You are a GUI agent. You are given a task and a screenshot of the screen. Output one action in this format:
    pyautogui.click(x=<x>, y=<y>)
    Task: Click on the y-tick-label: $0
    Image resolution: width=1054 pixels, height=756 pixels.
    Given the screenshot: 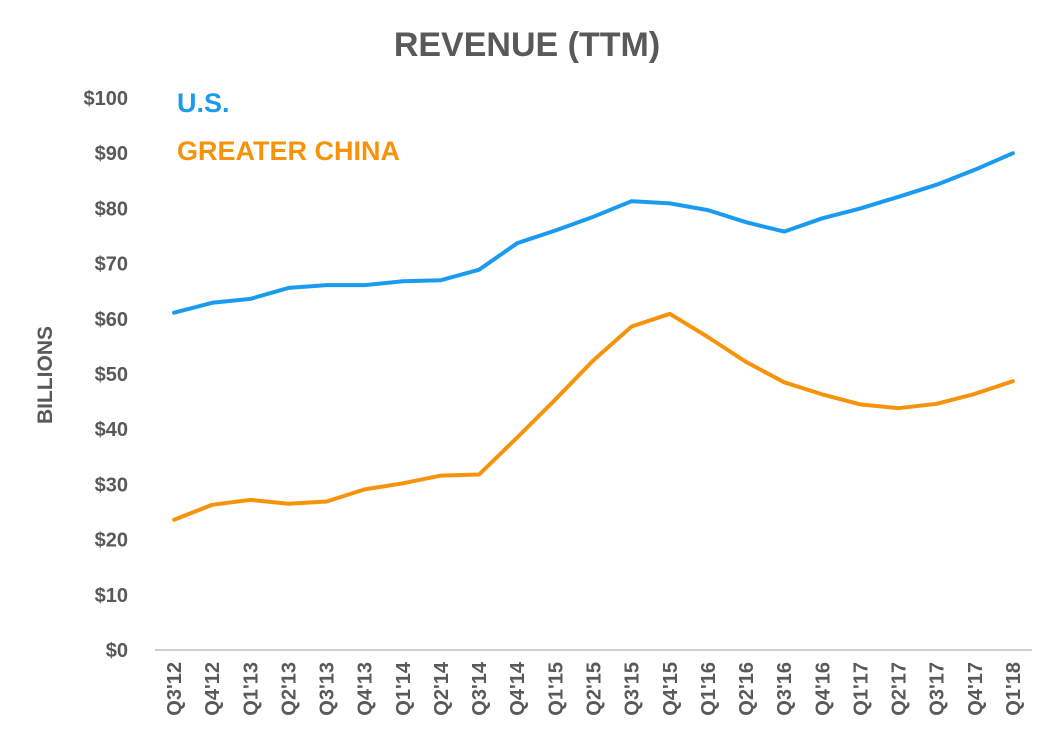 What is the action you would take?
    pyautogui.click(x=117, y=651)
    